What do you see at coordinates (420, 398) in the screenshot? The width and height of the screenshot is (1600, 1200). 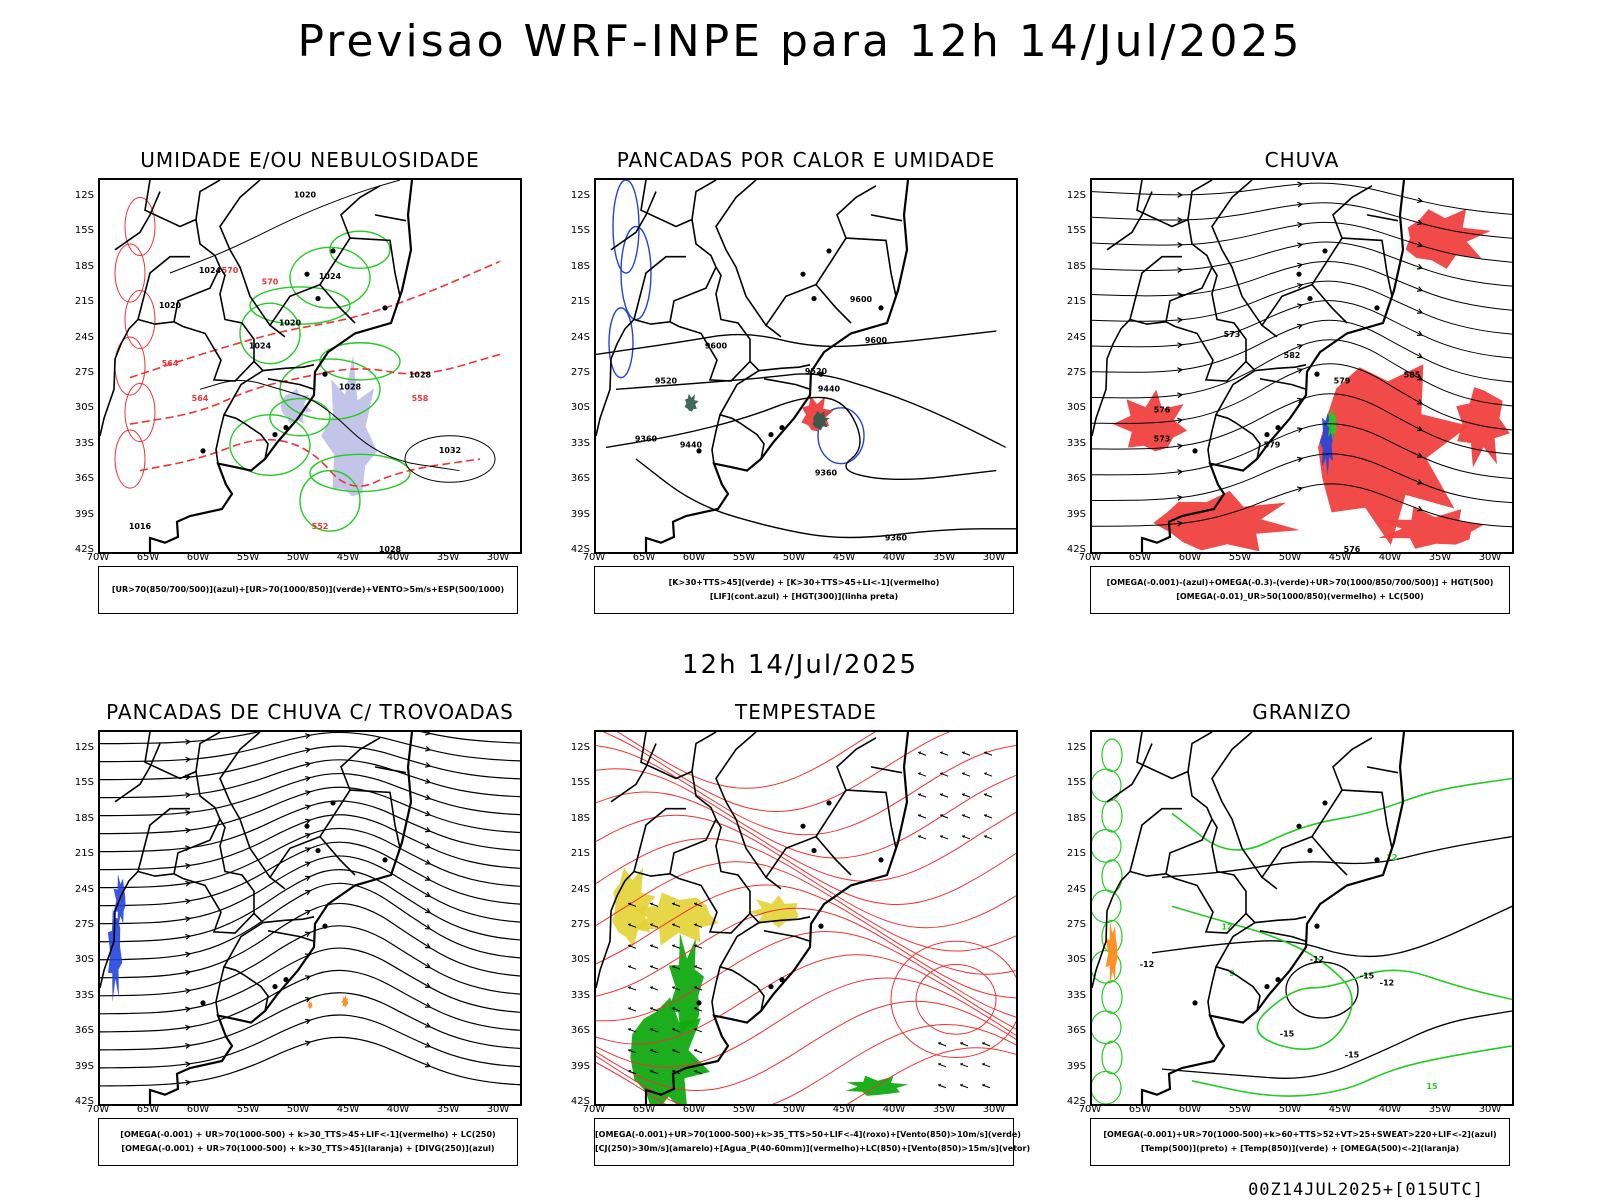 I see `contour-label: 558` at bounding box center [420, 398].